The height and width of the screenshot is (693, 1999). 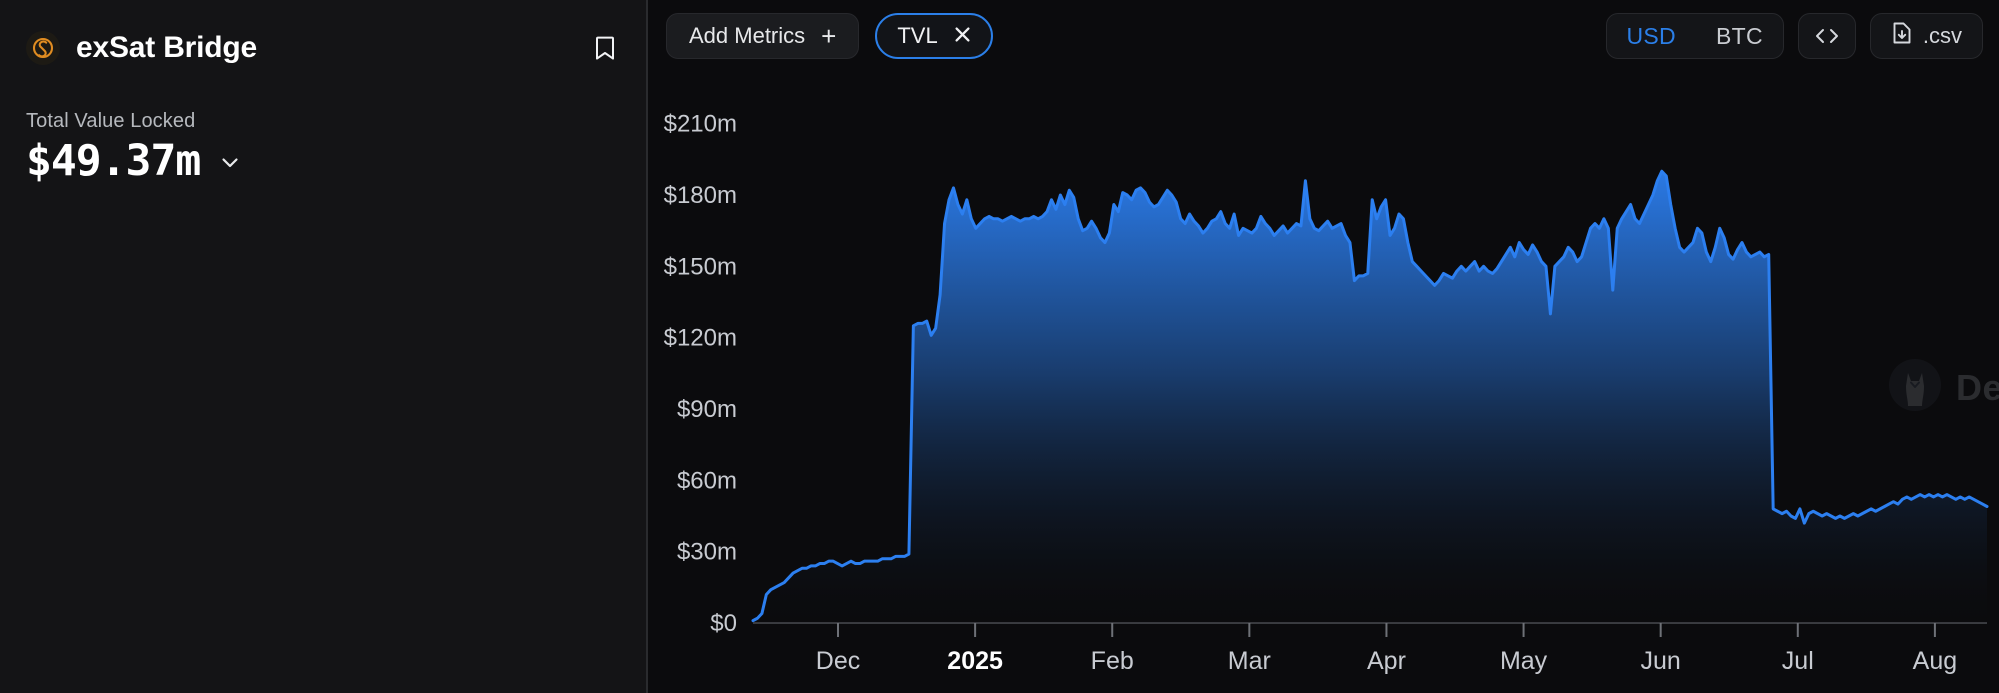 I want to click on y-axis-tick-label: $120m, so click(x=700, y=338).